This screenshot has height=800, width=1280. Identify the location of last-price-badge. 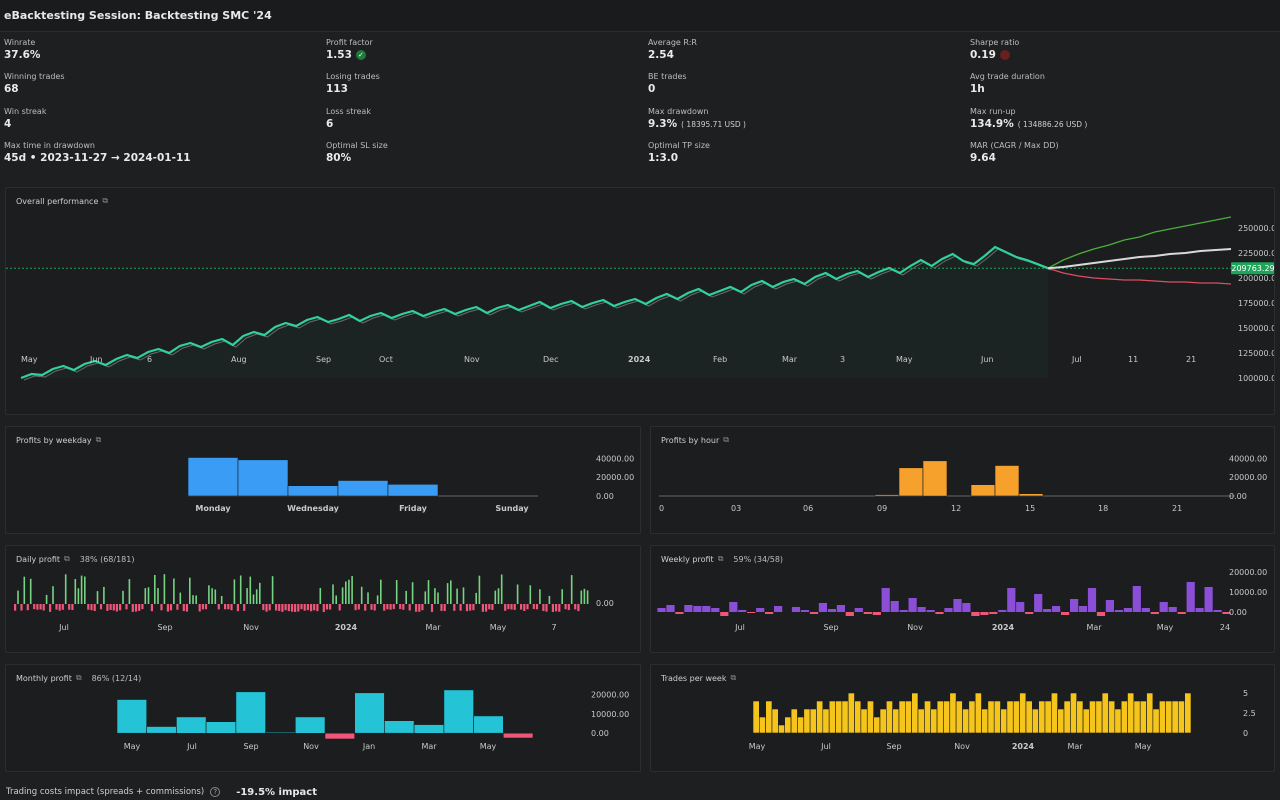
(1252, 268).